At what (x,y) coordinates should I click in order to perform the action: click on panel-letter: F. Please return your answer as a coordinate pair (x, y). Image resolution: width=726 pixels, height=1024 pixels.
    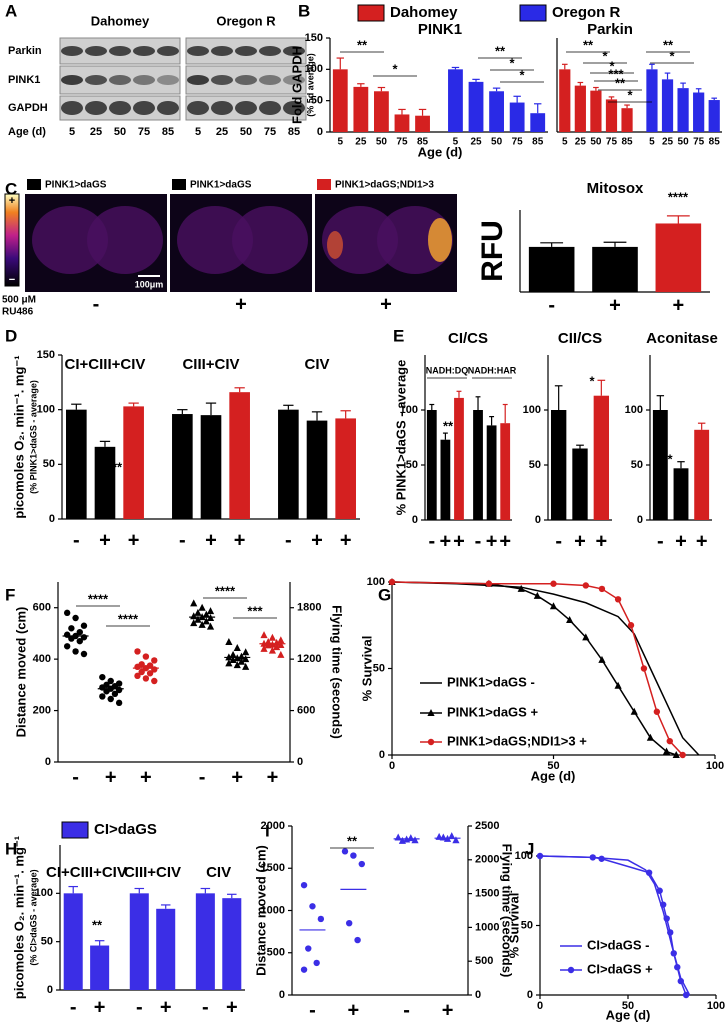
    Looking at the image, I should click on (10, 594).